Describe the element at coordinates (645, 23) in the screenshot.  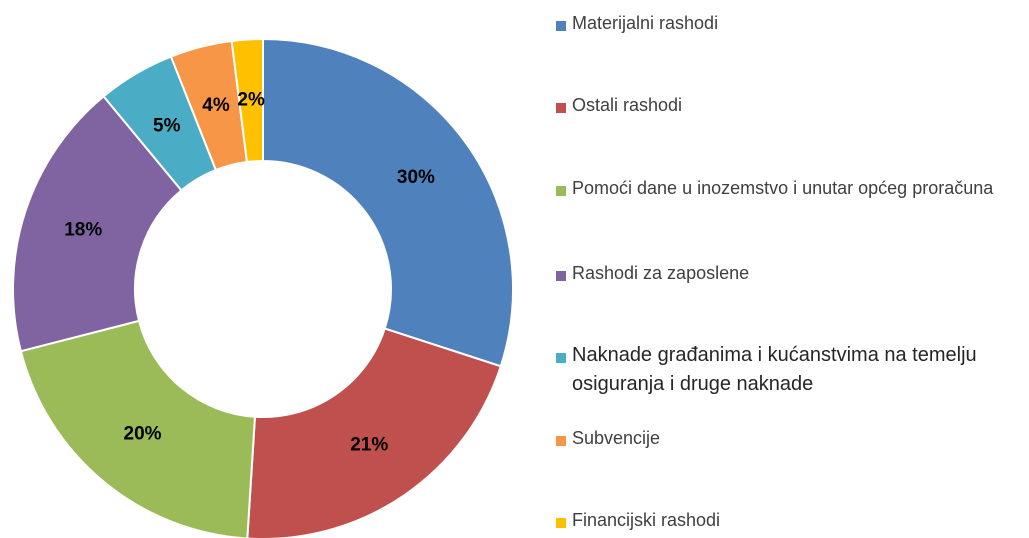
I see `legend-label: Materijalni rashodi` at that location.